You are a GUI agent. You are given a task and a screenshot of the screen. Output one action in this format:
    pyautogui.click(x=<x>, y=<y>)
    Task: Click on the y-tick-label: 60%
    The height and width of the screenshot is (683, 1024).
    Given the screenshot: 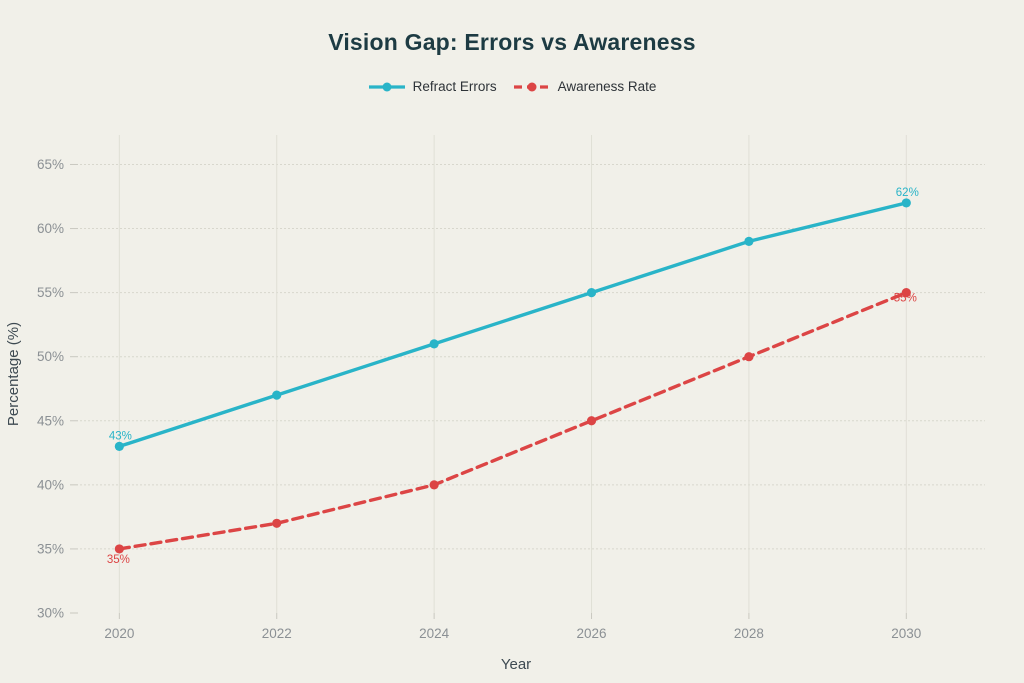 What is the action you would take?
    pyautogui.click(x=50, y=228)
    